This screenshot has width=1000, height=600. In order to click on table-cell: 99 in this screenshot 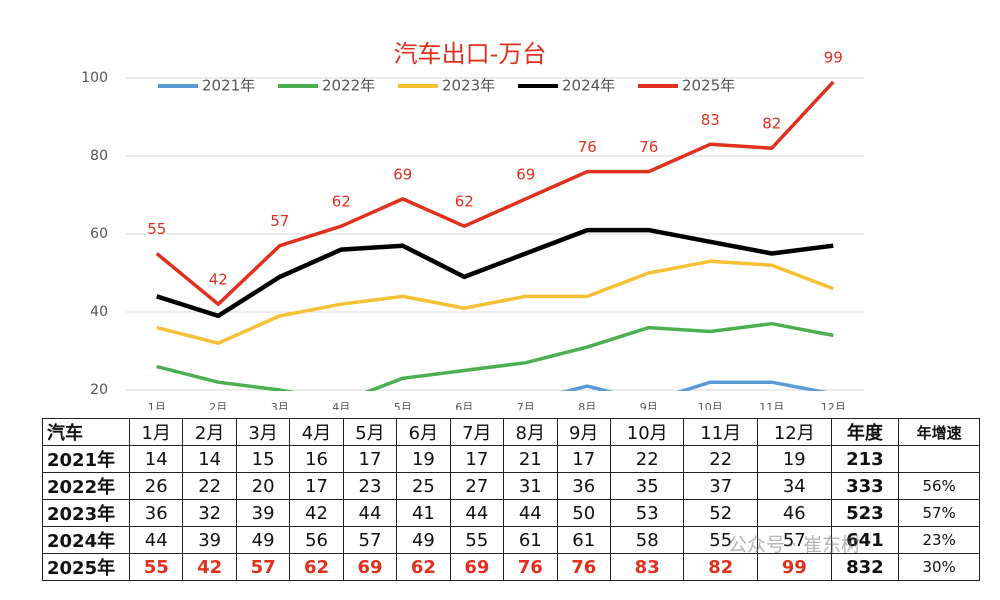, I will do `click(794, 567)`.